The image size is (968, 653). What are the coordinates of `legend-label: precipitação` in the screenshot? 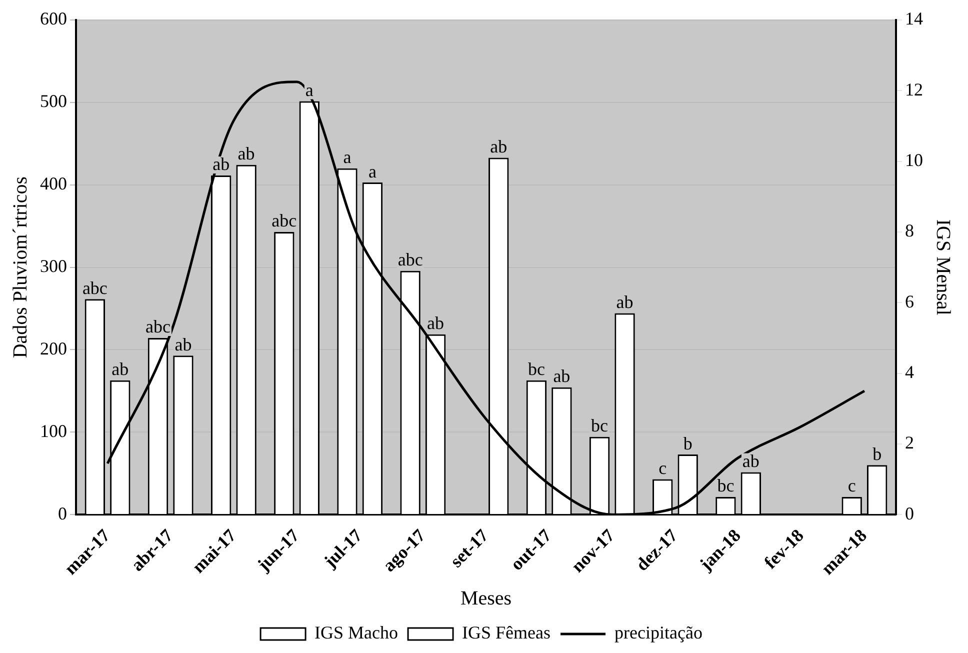 It's located at (658, 632).